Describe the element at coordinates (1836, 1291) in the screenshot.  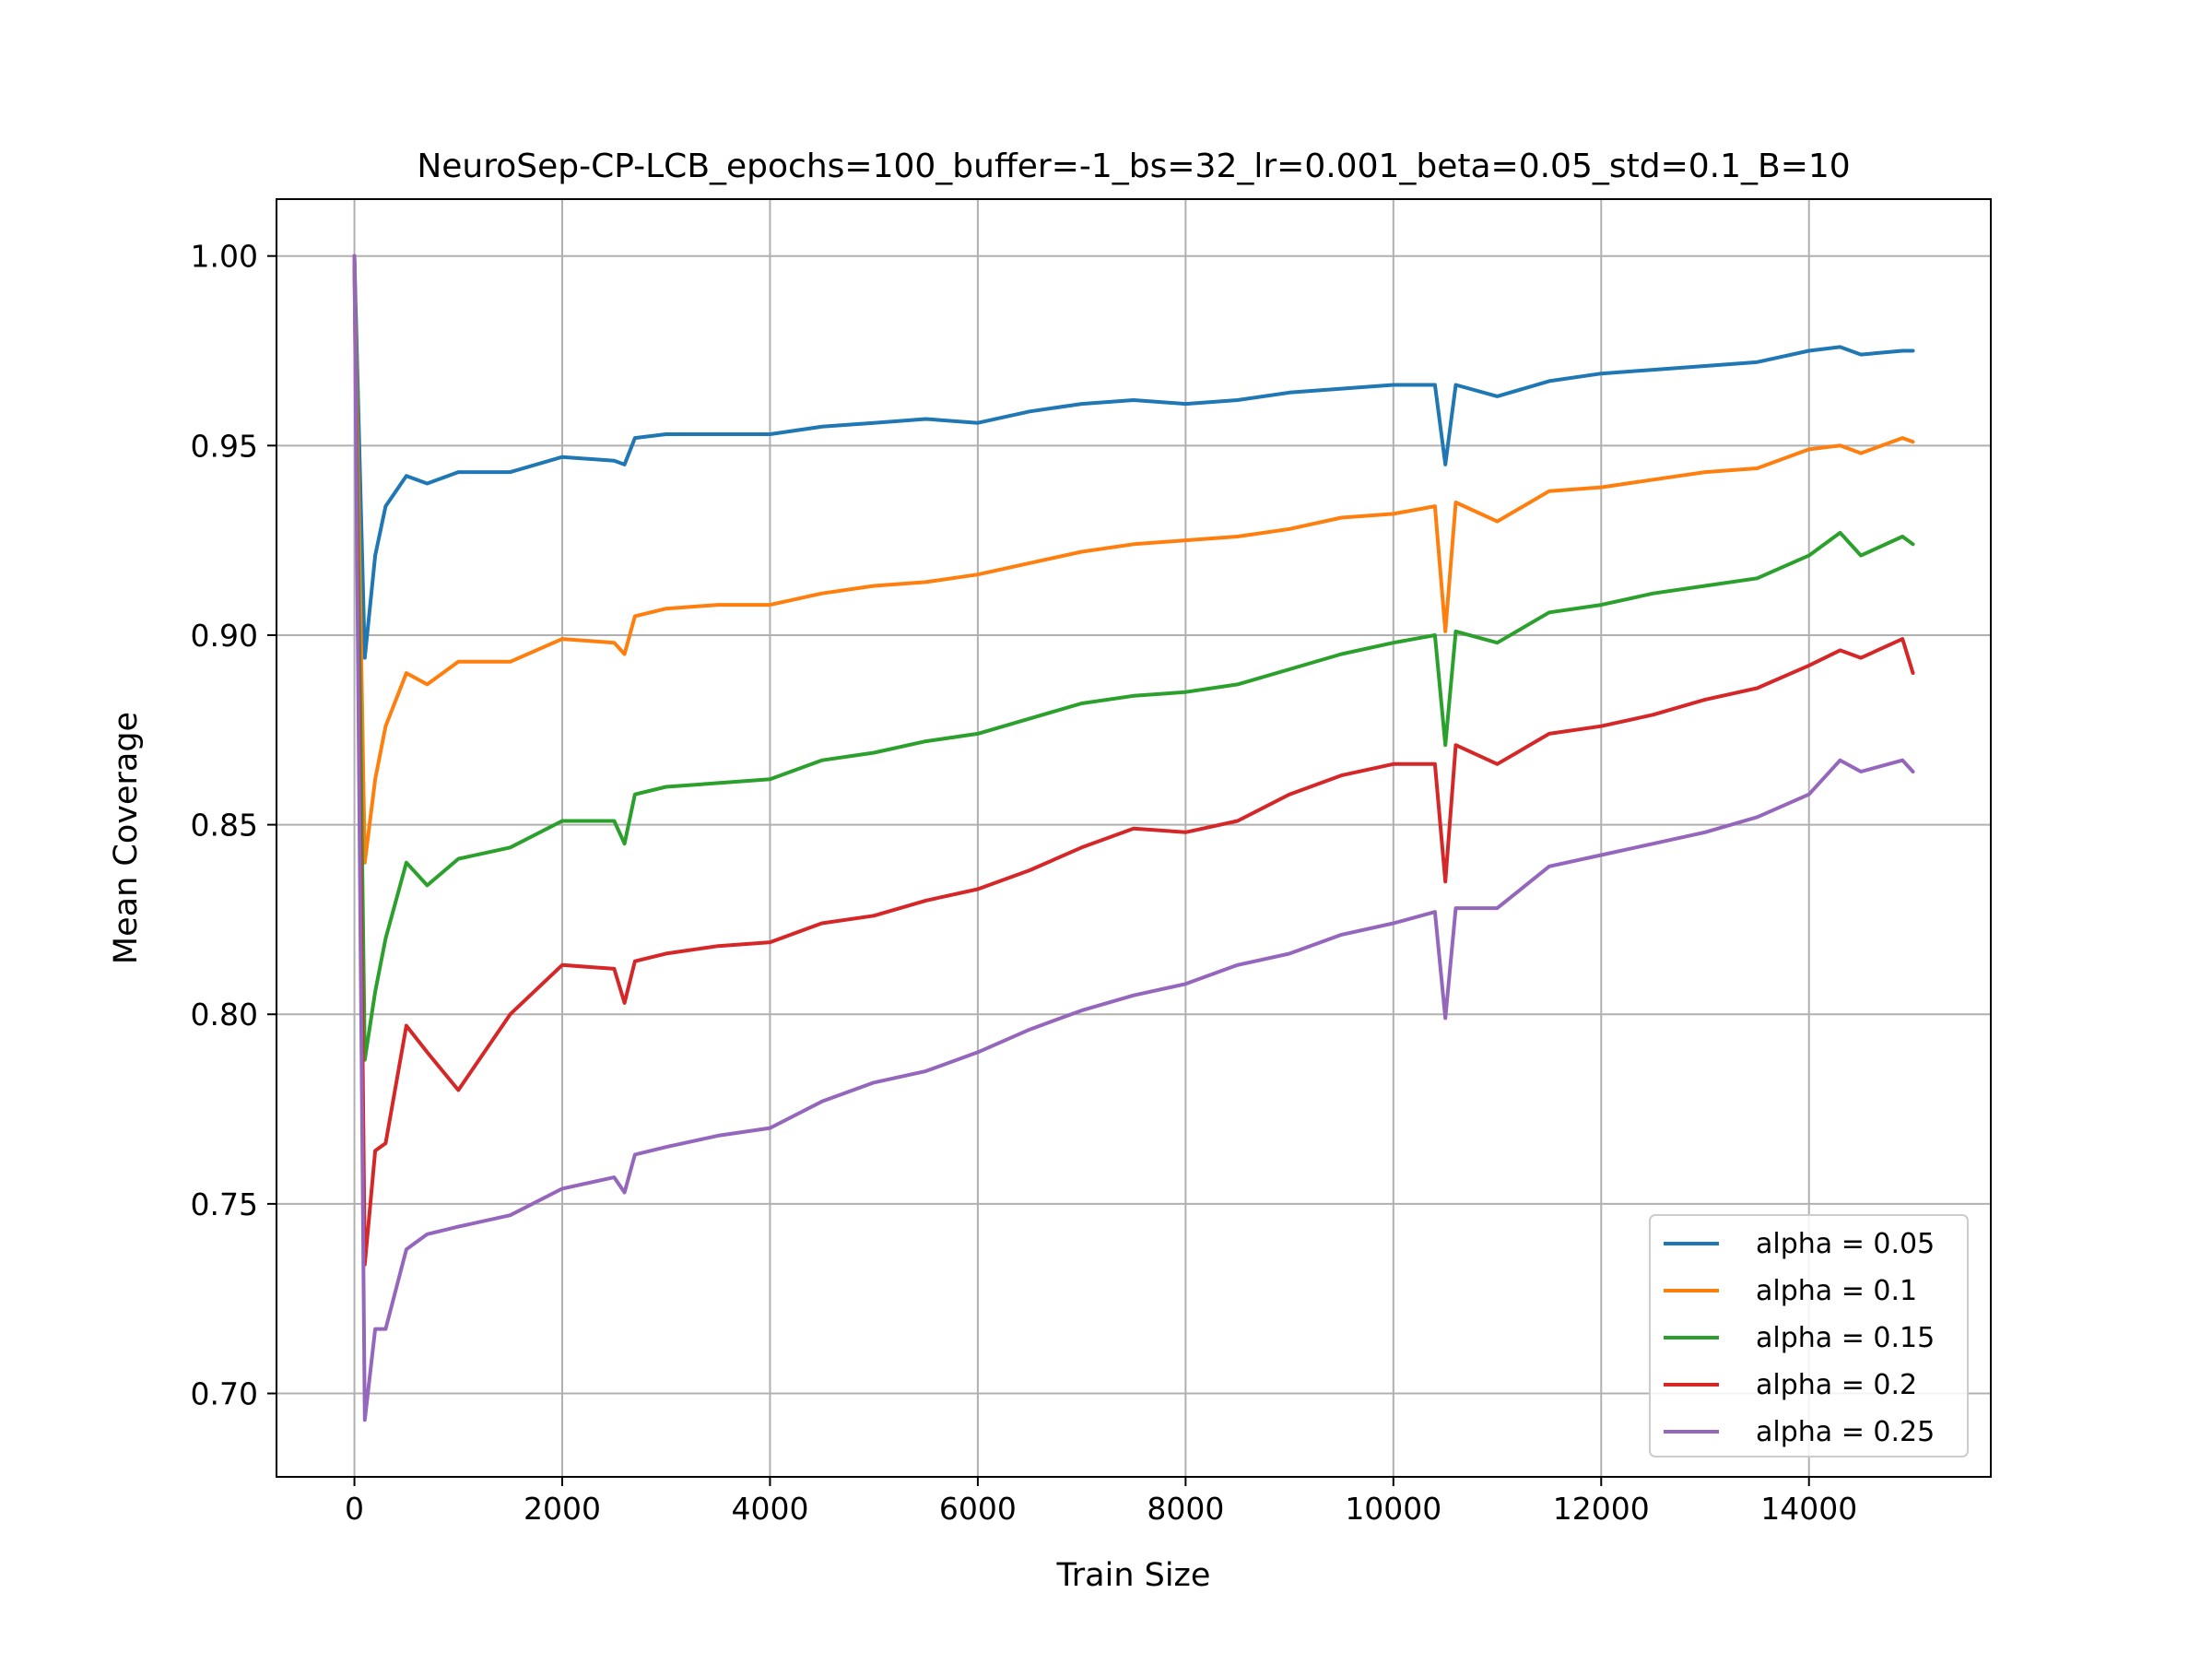
I see `legend-label: alpha = 0.1` at that location.